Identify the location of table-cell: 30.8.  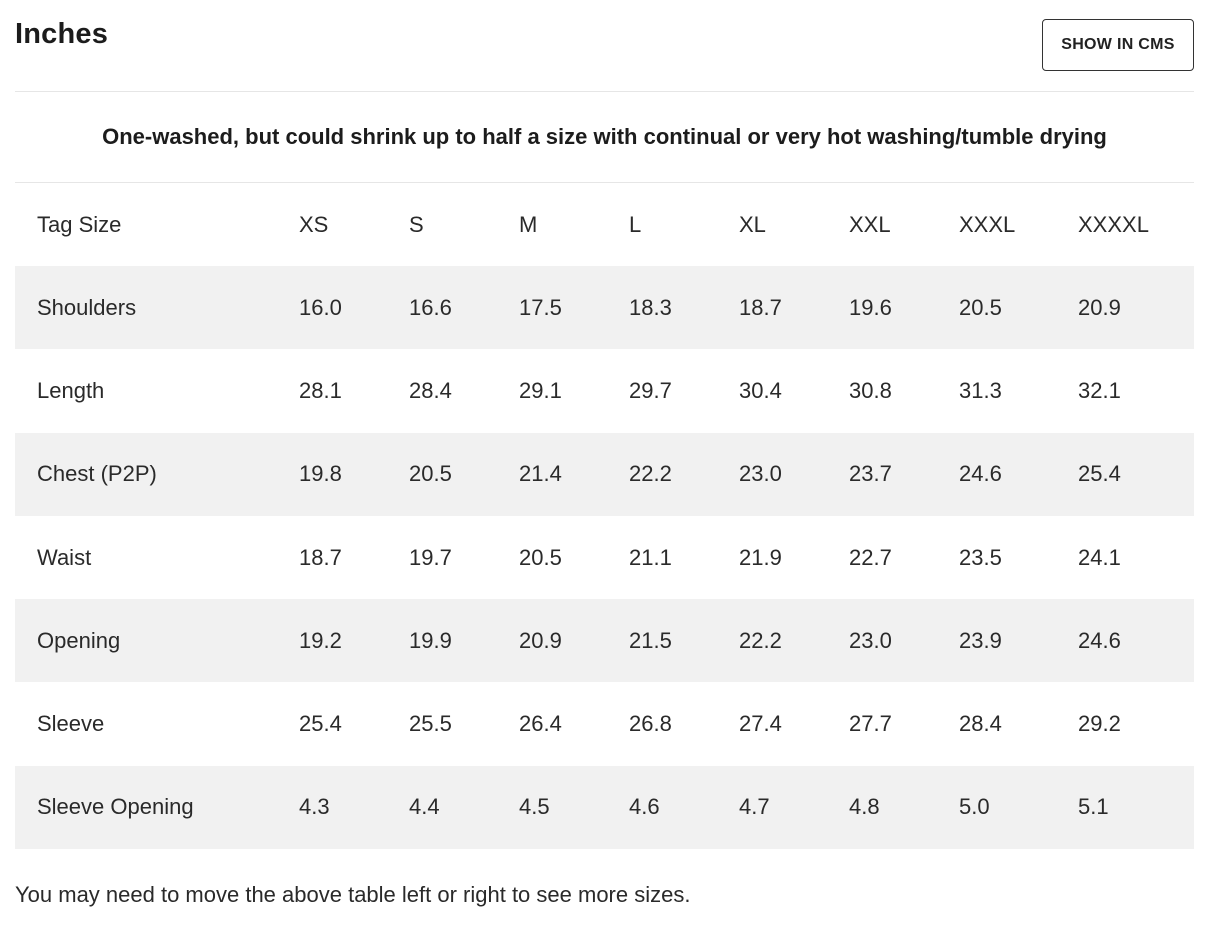
(870, 390).